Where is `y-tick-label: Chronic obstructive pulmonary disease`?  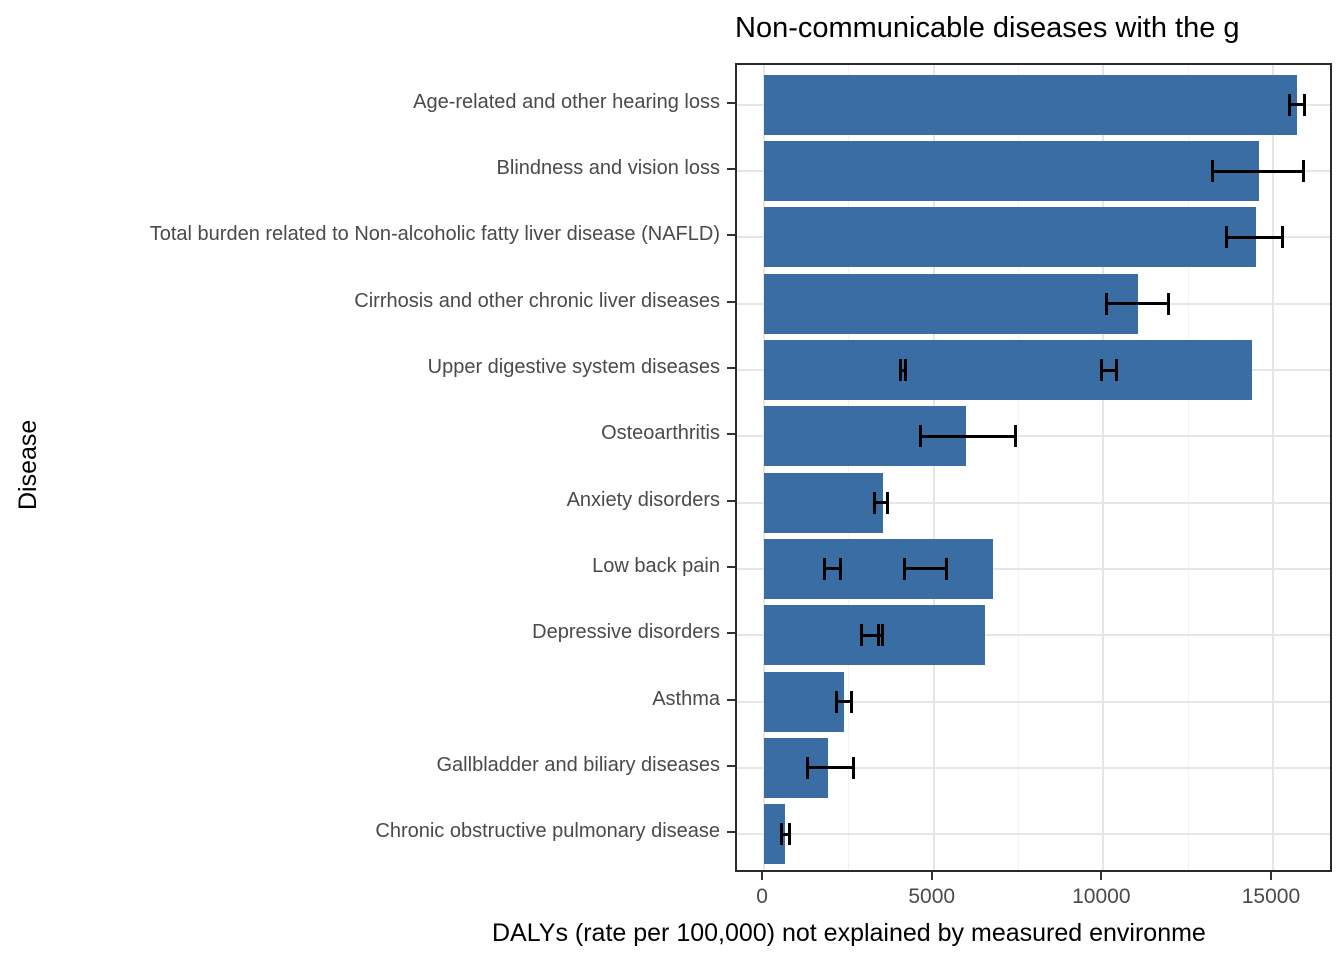 y-tick-label: Chronic obstructive pulmonary disease is located at coordinates (547, 831).